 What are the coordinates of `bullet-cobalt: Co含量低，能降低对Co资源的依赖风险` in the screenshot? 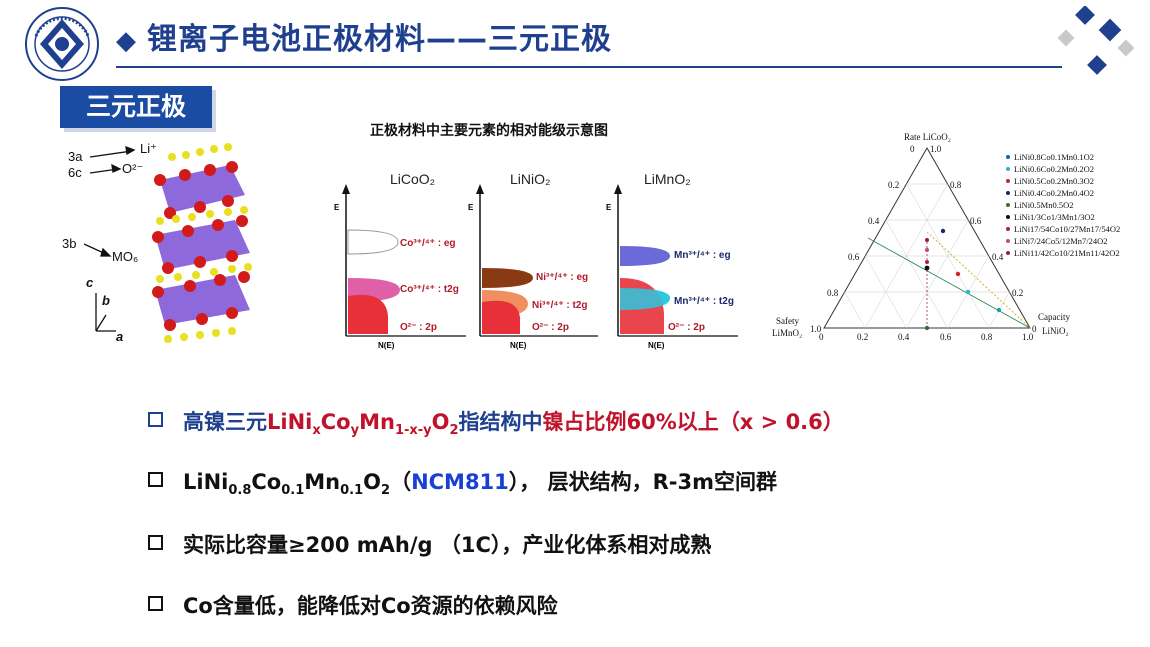 It's located at (353, 605).